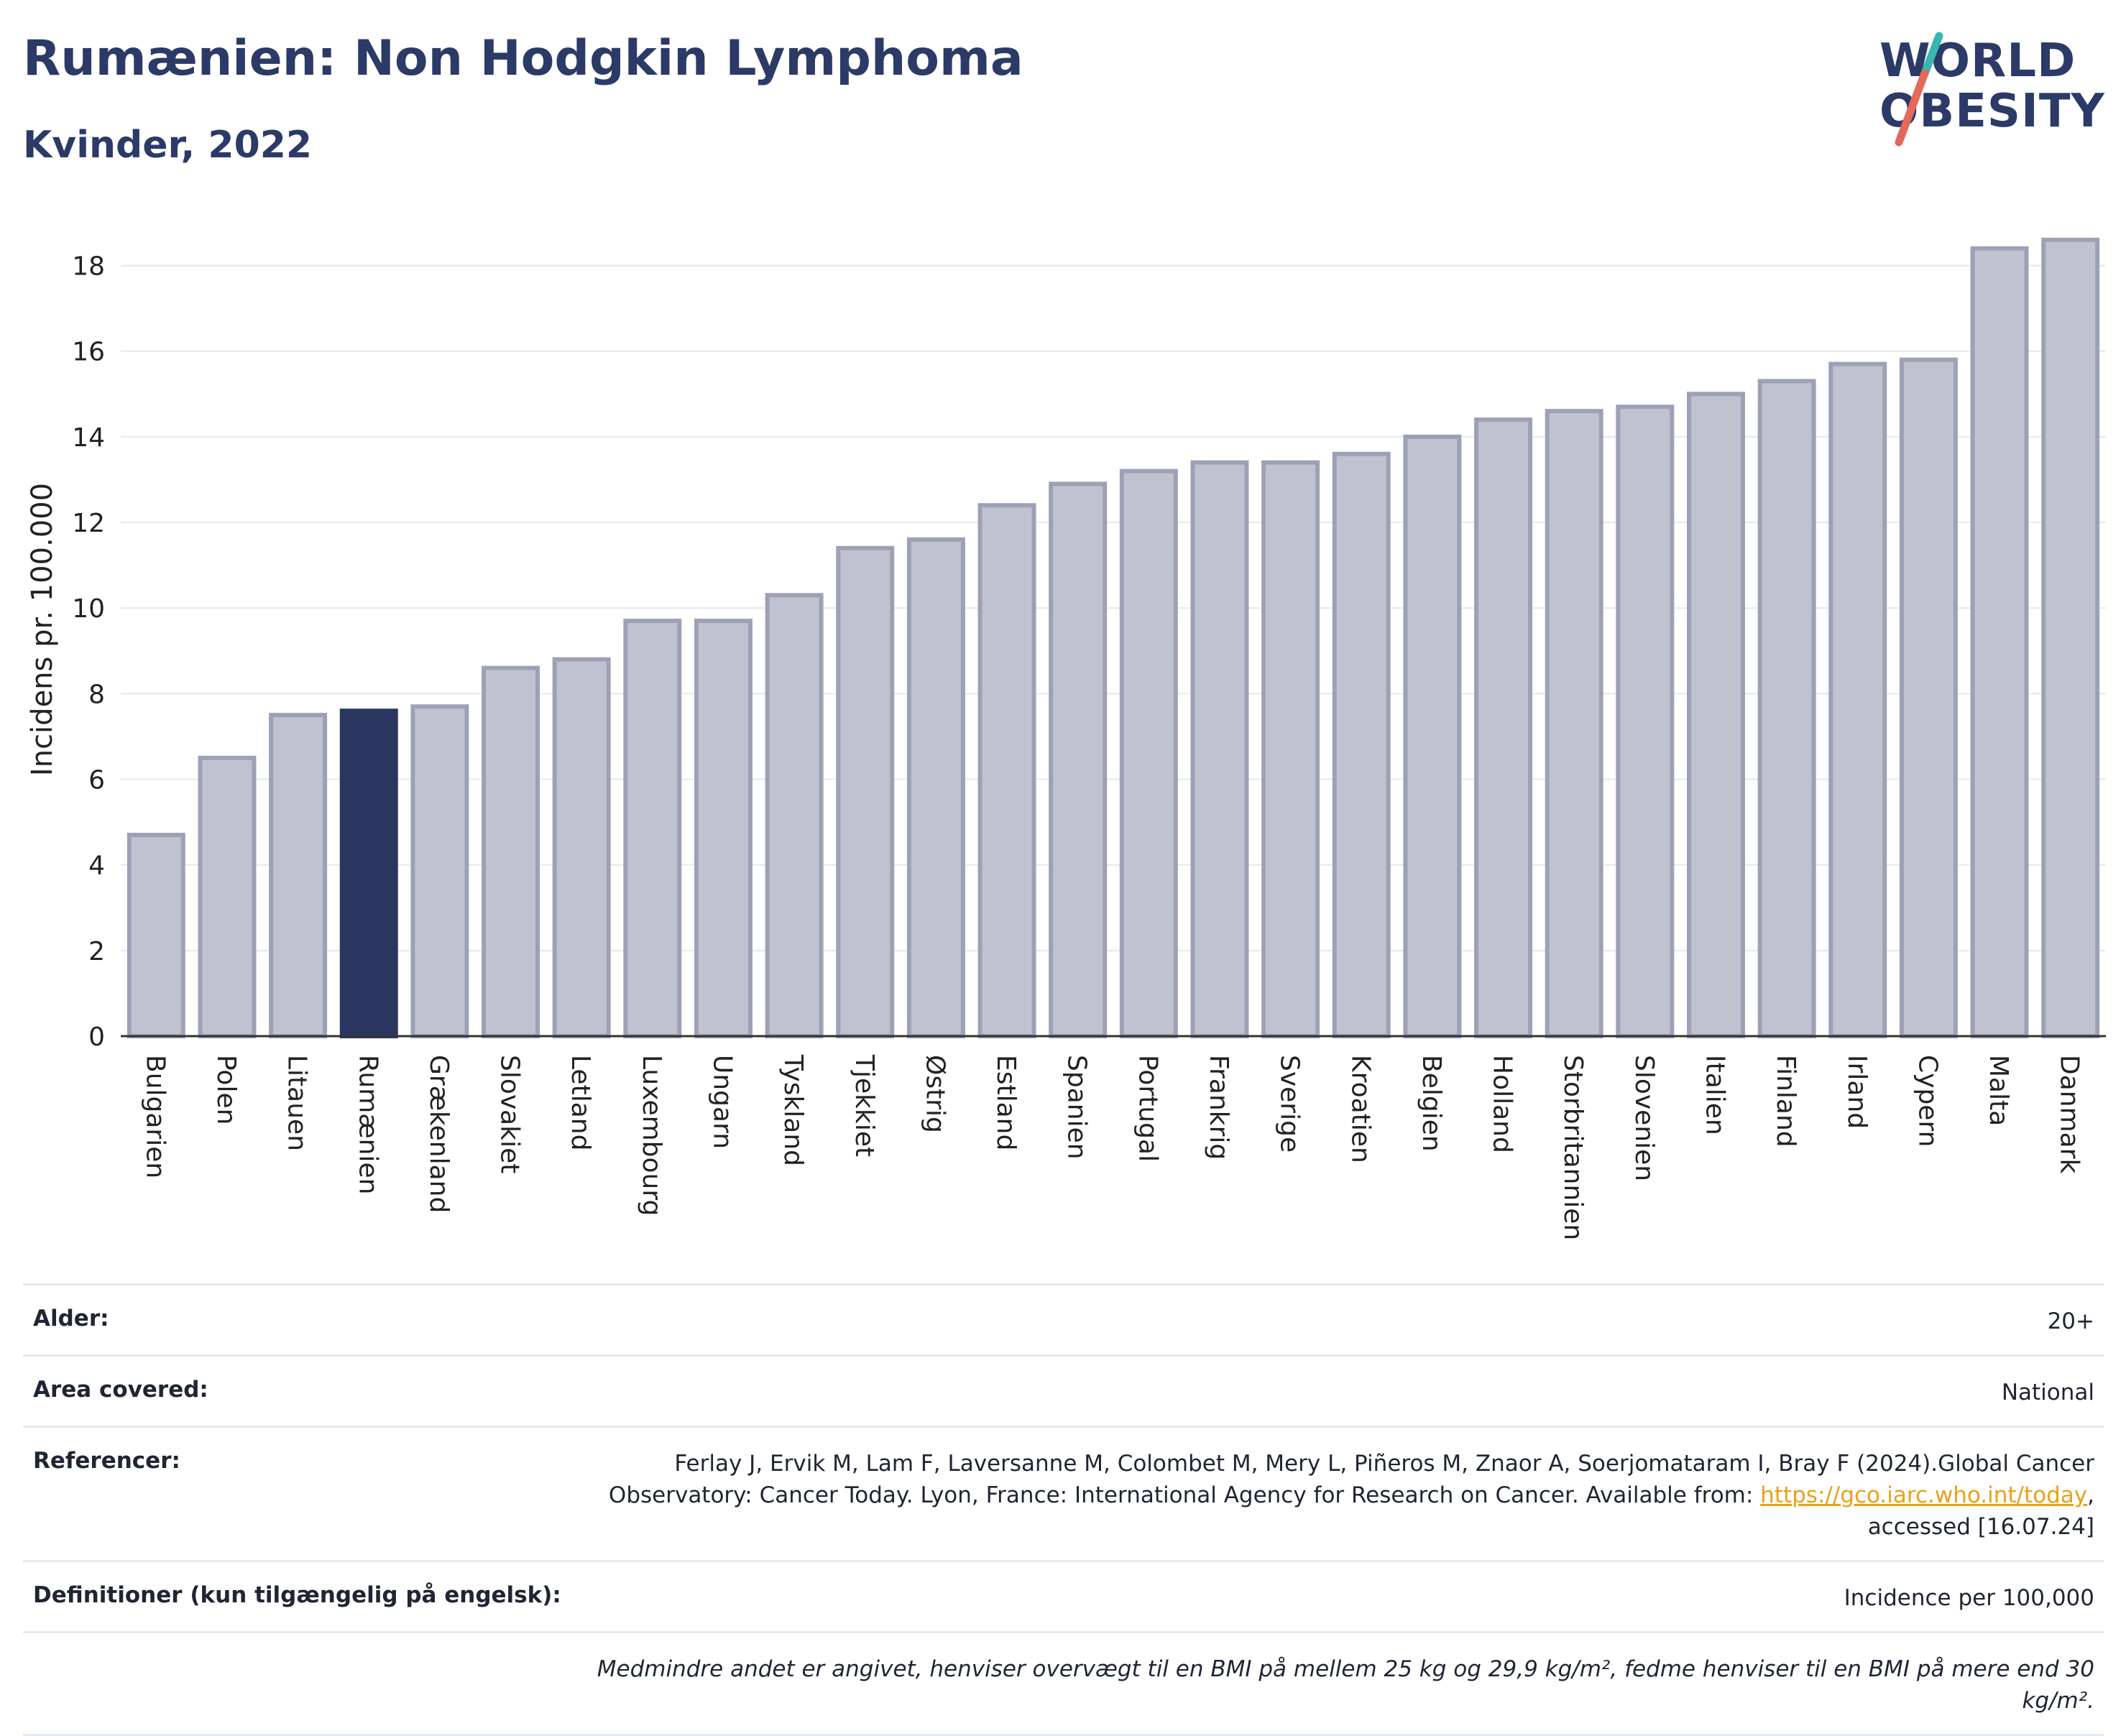 The width and height of the screenshot is (2126, 1736). Describe the element at coordinates (1714, 1095) in the screenshot. I see `x-tick-label: Italien` at that location.